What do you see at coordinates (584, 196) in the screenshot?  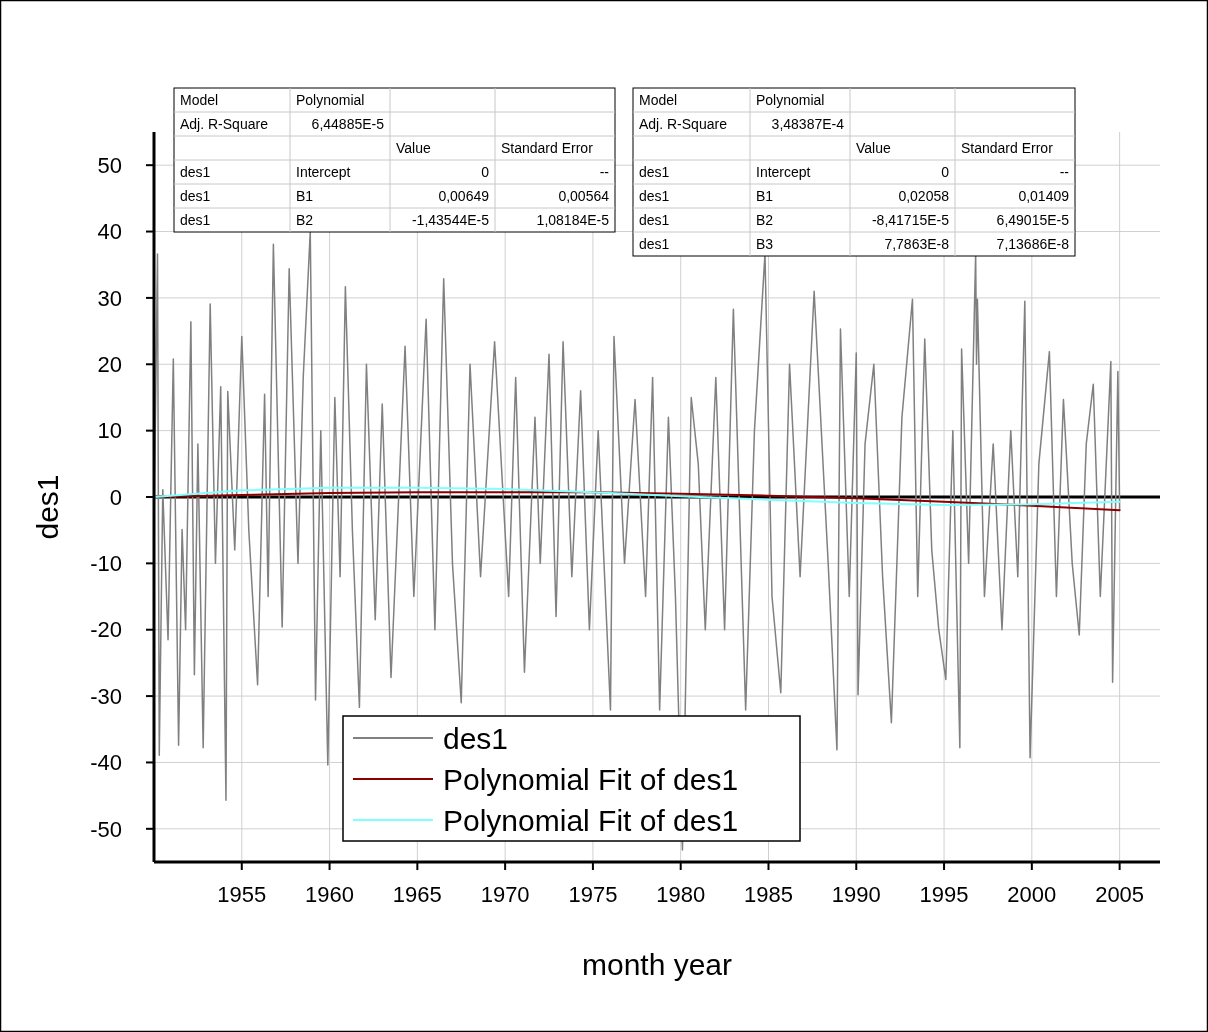 I see `annotation: 0,00564` at bounding box center [584, 196].